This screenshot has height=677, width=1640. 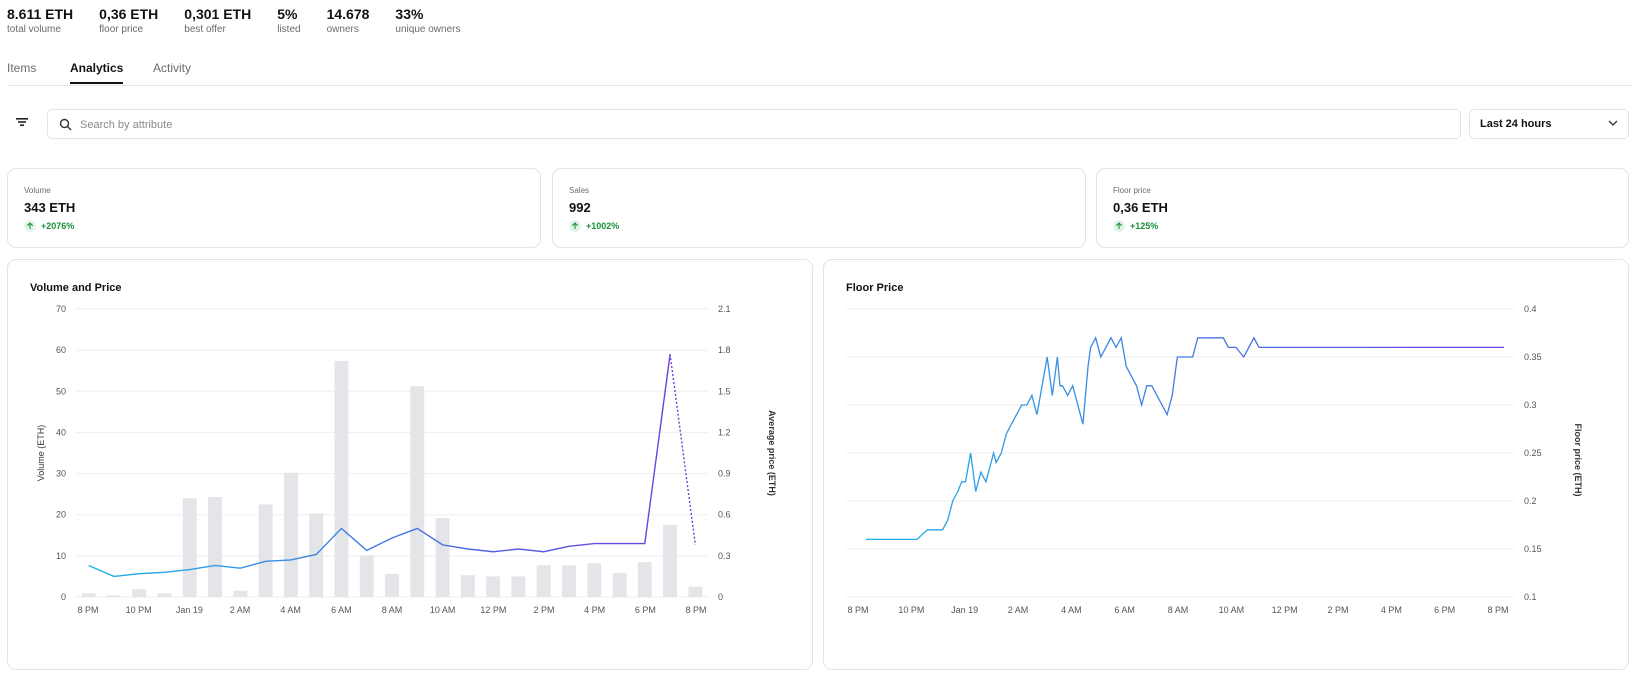 I want to click on stat-total-volume: 8.611 ETH total volume, so click(x=40, y=21).